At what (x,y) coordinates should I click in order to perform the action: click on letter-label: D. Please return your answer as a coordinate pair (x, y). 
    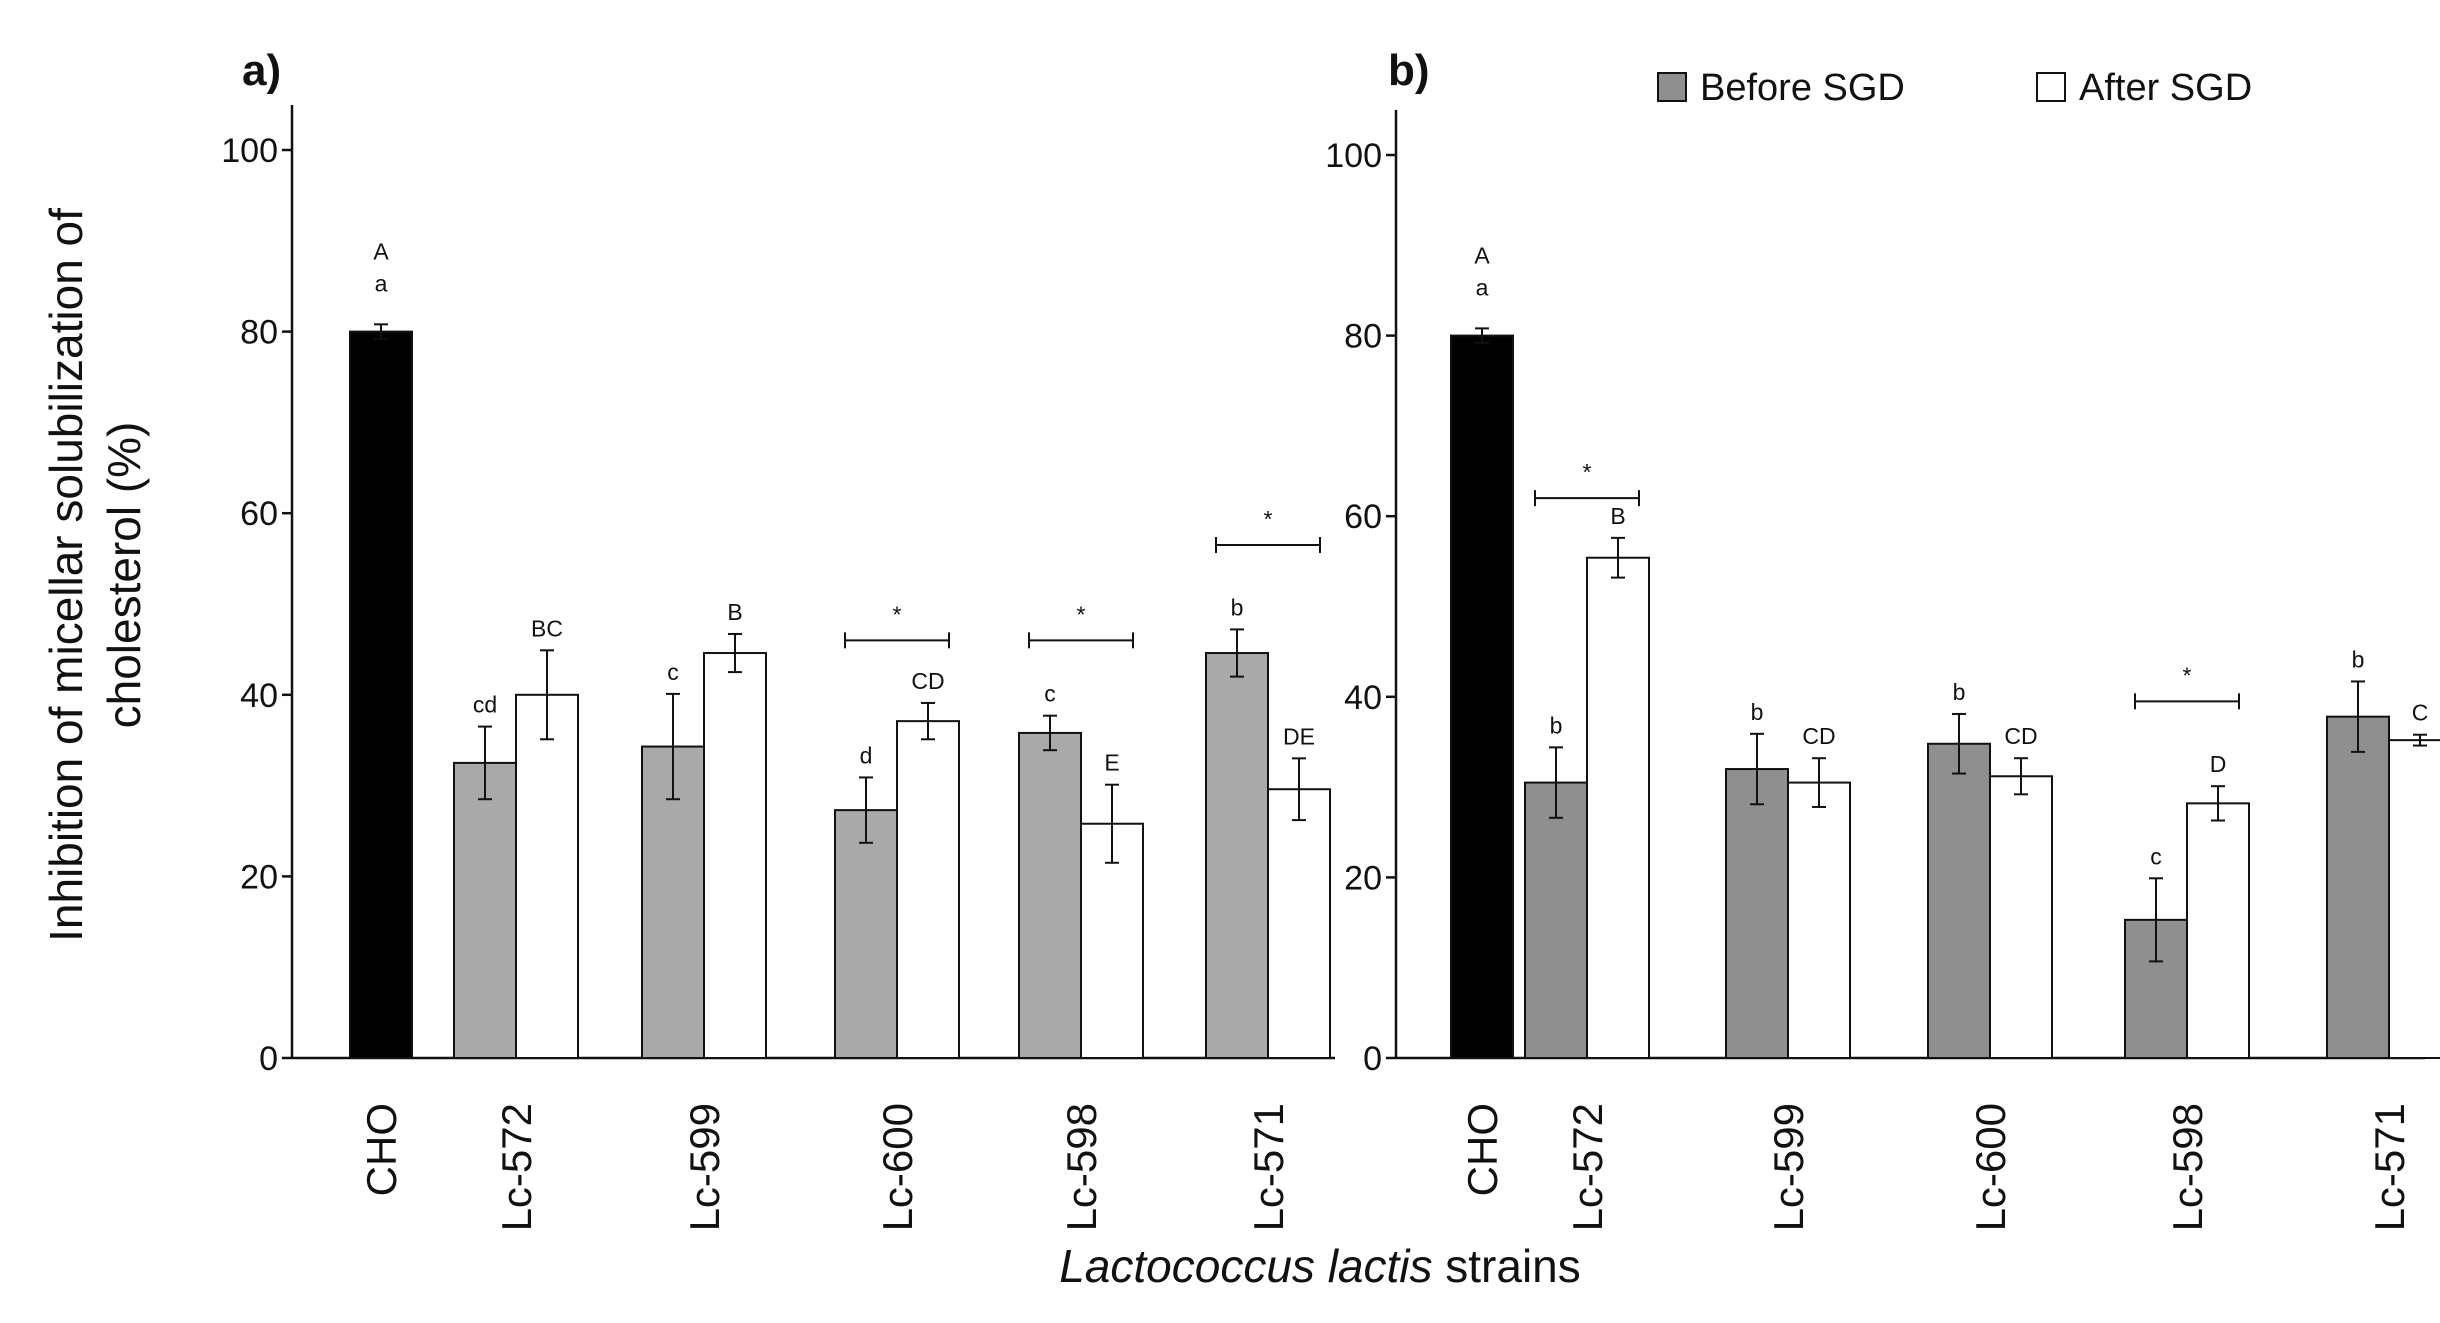
    Looking at the image, I should click on (2218, 764).